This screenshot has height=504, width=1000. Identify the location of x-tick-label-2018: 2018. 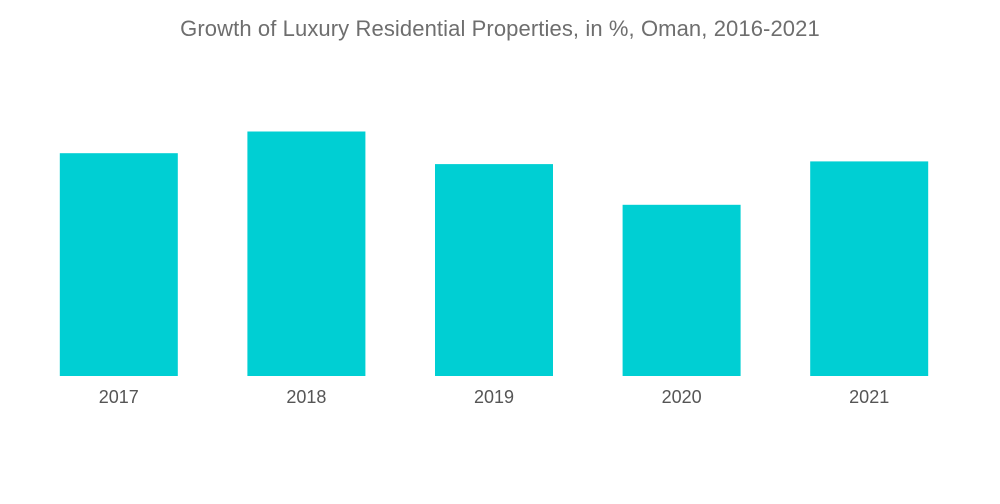
(306, 397).